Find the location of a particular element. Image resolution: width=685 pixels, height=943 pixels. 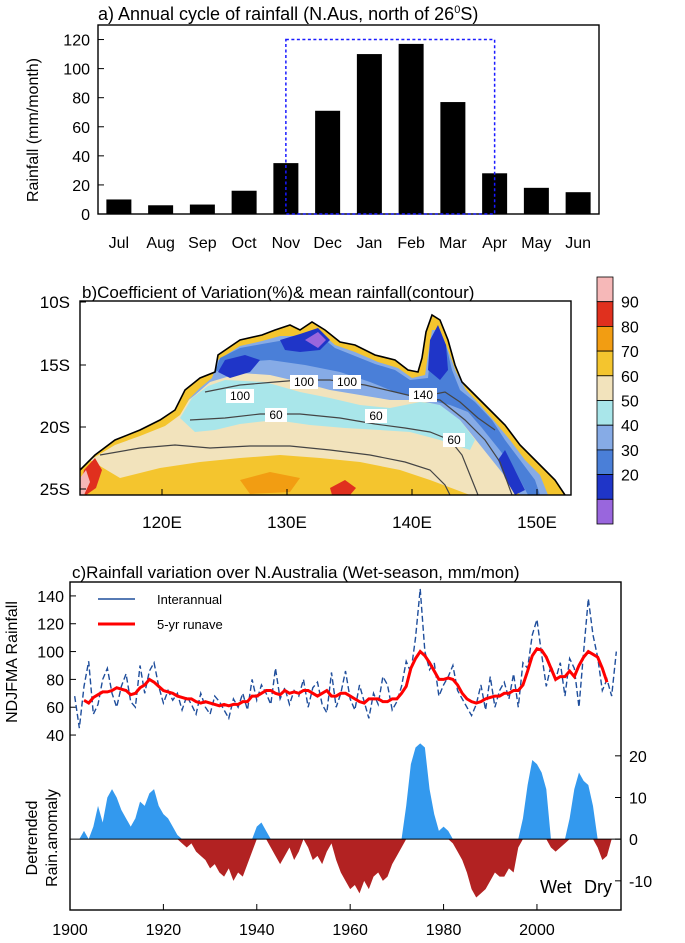

anomaly-area is located at coordinates (345, 820).